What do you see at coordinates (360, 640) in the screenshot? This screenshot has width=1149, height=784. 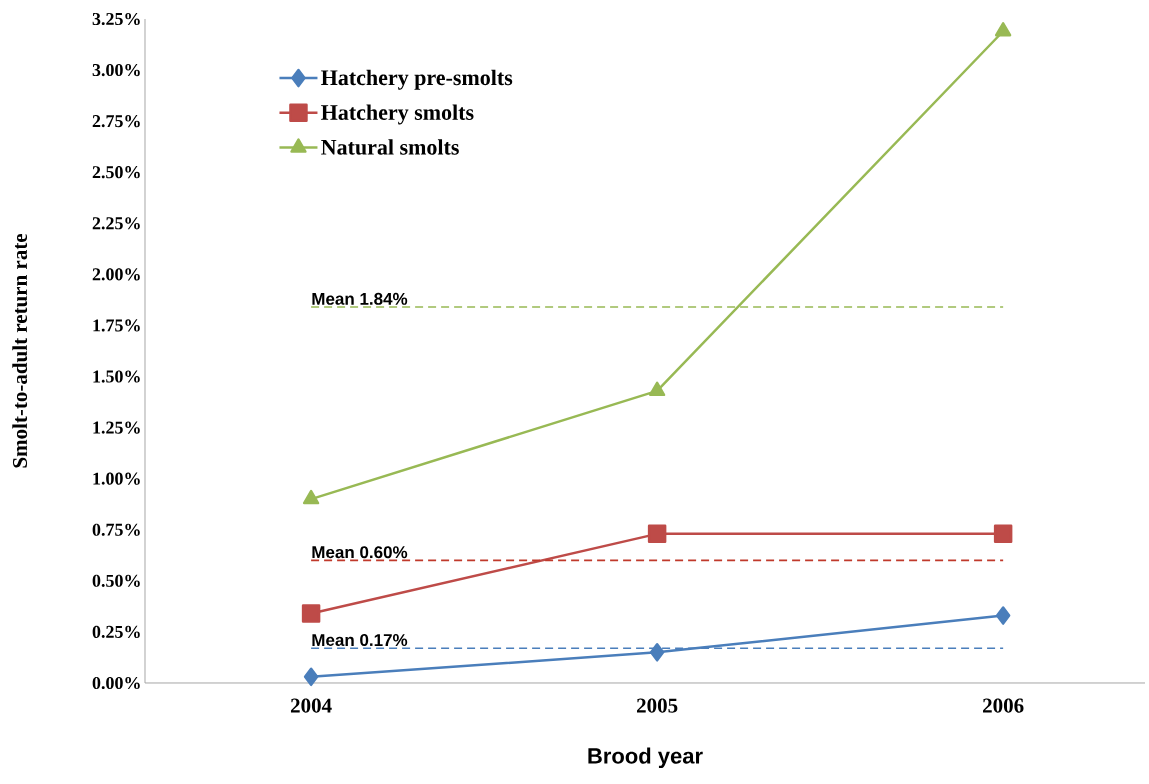 I see `ref-line-label: Mean 0.17%` at bounding box center [360, 640].